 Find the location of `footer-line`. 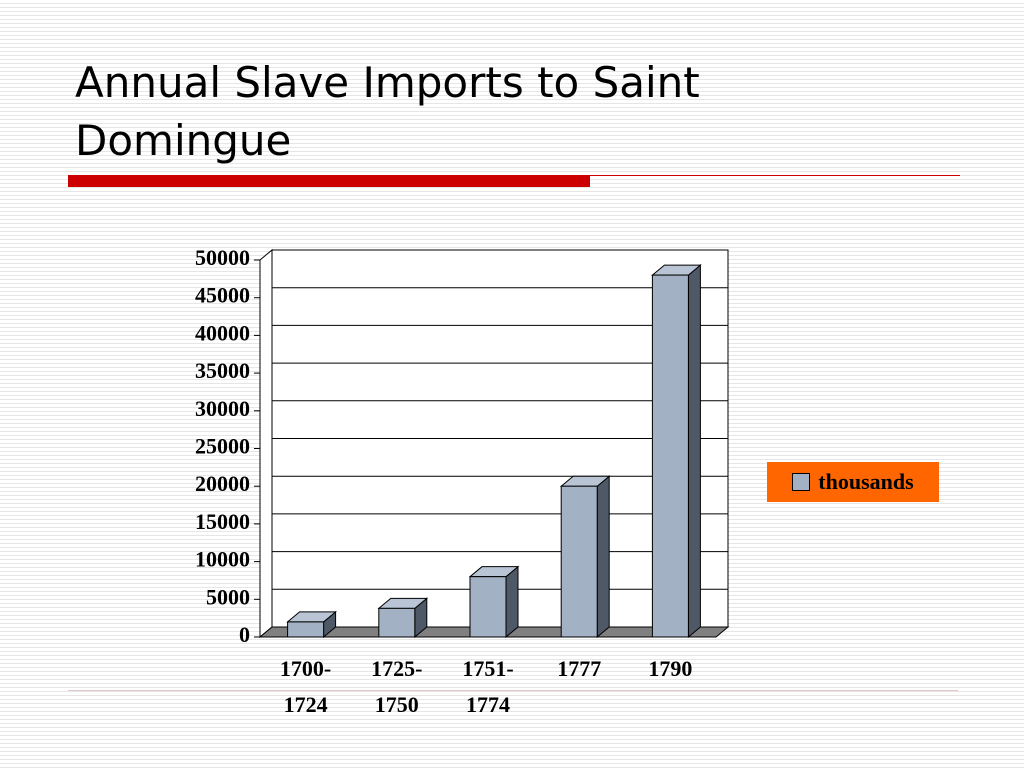

footer-line is located at coordinates (513, 690).